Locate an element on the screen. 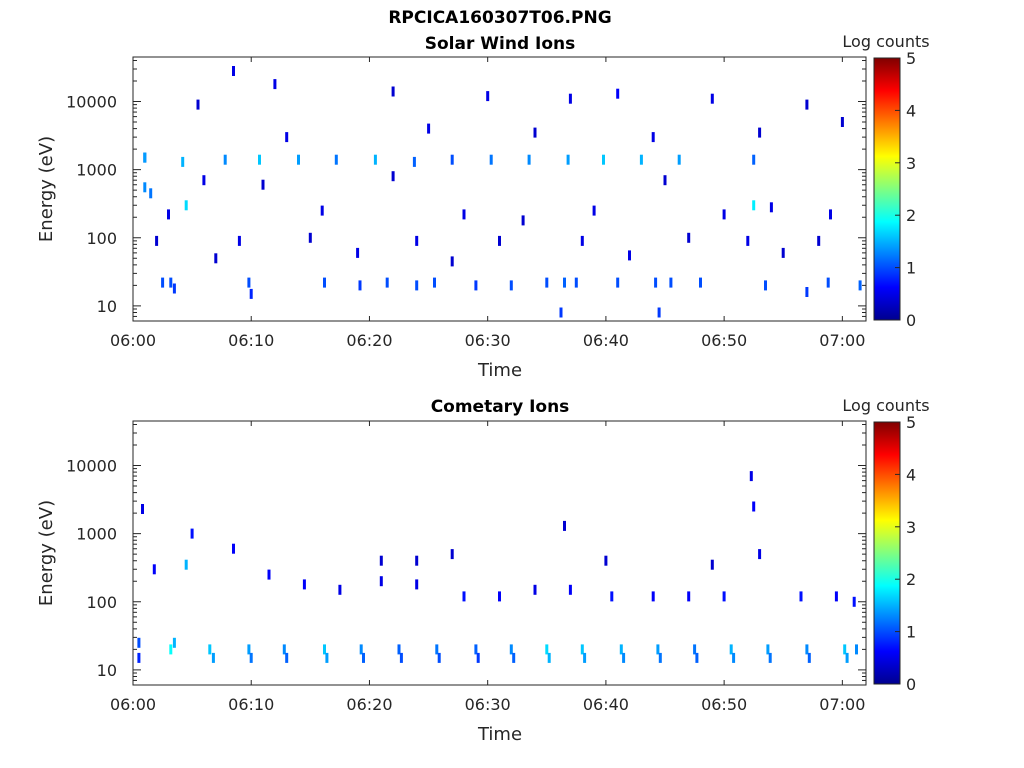 Image resolution: width=1024 pixels, height=768 pixels. cometary-colorbar-label: Log counts is located at coordinates (885, 405).